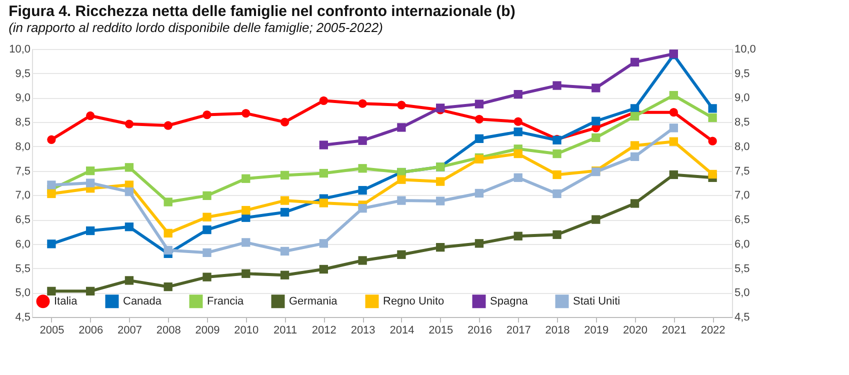 The width and height of the screenshot is (849, 375). I want to click on x-tick-label: 2009, so click(207, 330).